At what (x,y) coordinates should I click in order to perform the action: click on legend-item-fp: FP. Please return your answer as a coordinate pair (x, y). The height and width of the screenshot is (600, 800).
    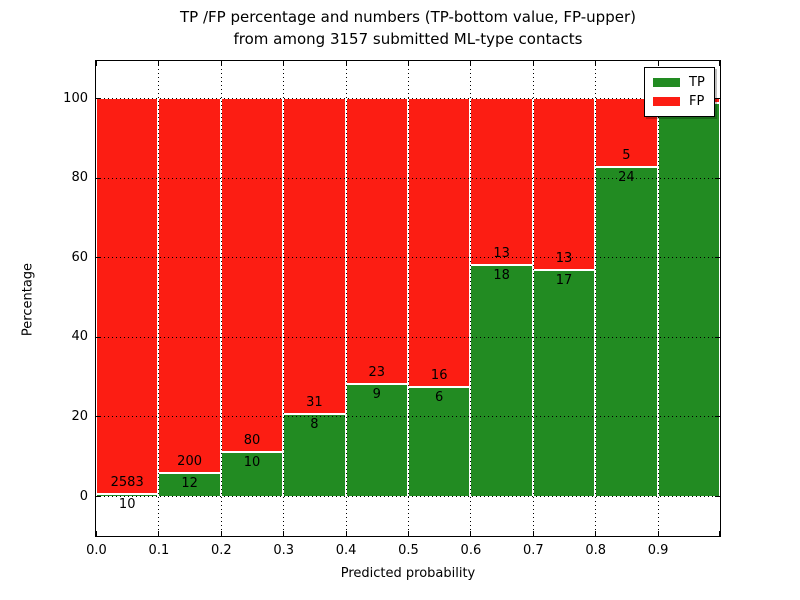
    Looking at the image, I should click on (679, 101).